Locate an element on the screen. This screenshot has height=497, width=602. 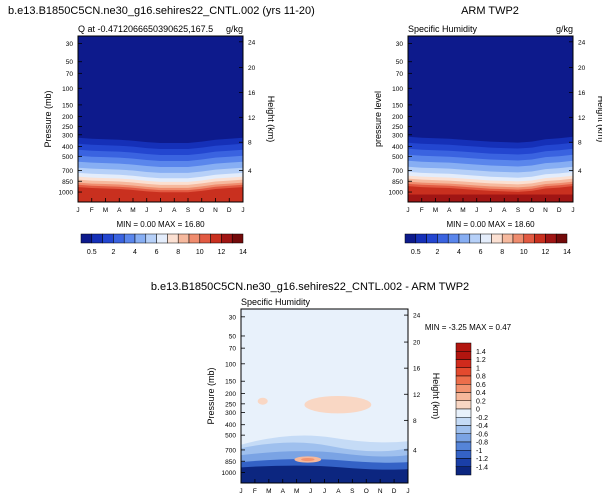
height-tick-label: 4 is located at coordinates (250, 171).